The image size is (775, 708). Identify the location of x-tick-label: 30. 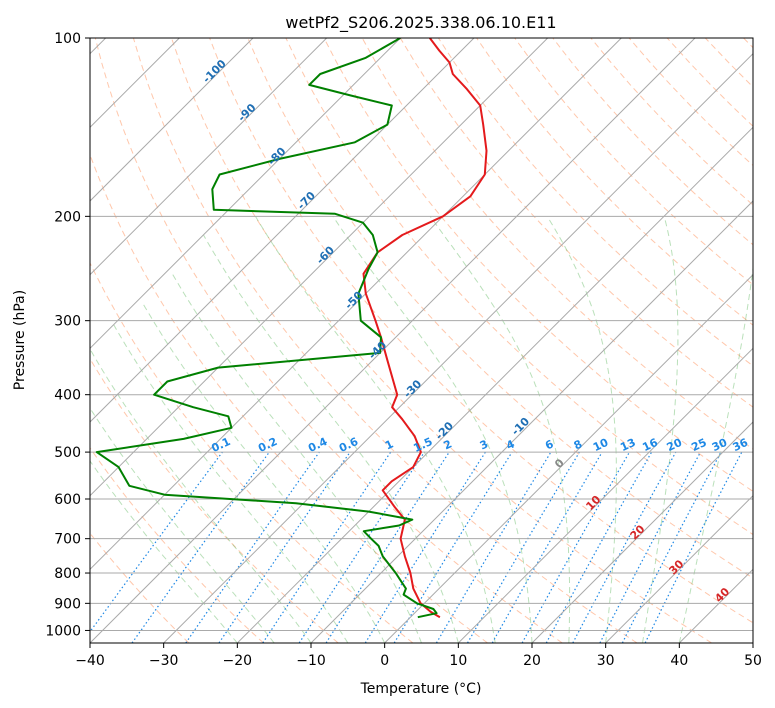
(606, 661).